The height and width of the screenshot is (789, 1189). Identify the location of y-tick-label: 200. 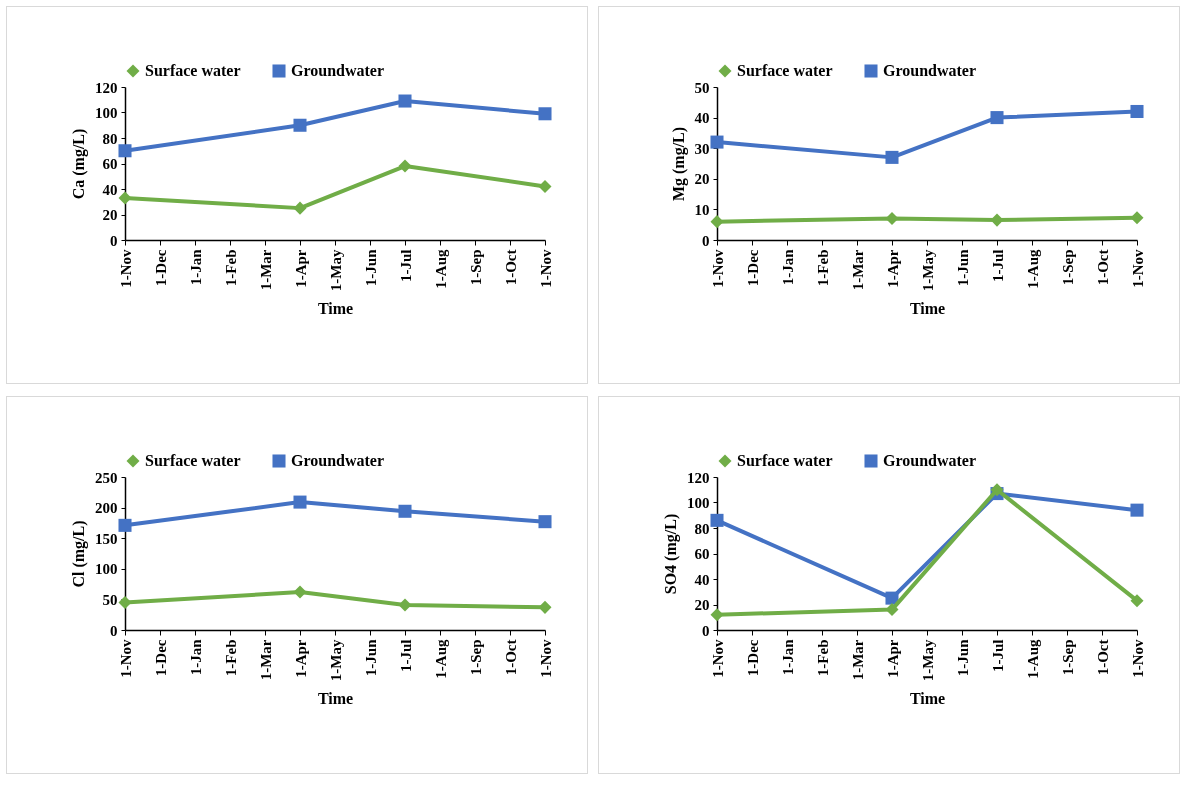
(106, 508).